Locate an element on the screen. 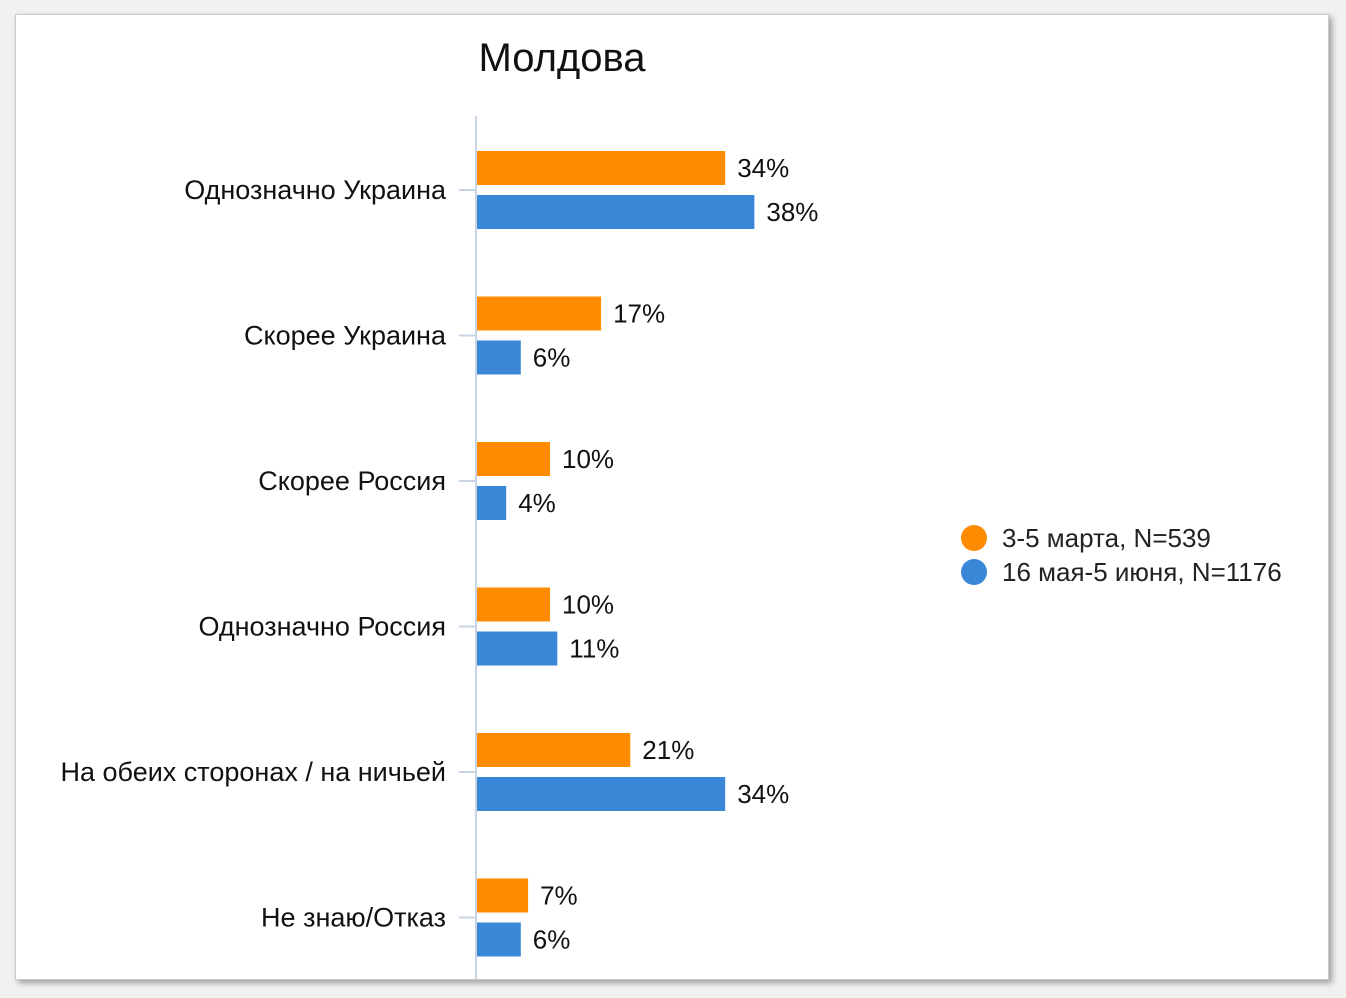 The image size is (1346, 998). legend-label: 3-5 марта, N=539 is located at coordinates (1106, 538).